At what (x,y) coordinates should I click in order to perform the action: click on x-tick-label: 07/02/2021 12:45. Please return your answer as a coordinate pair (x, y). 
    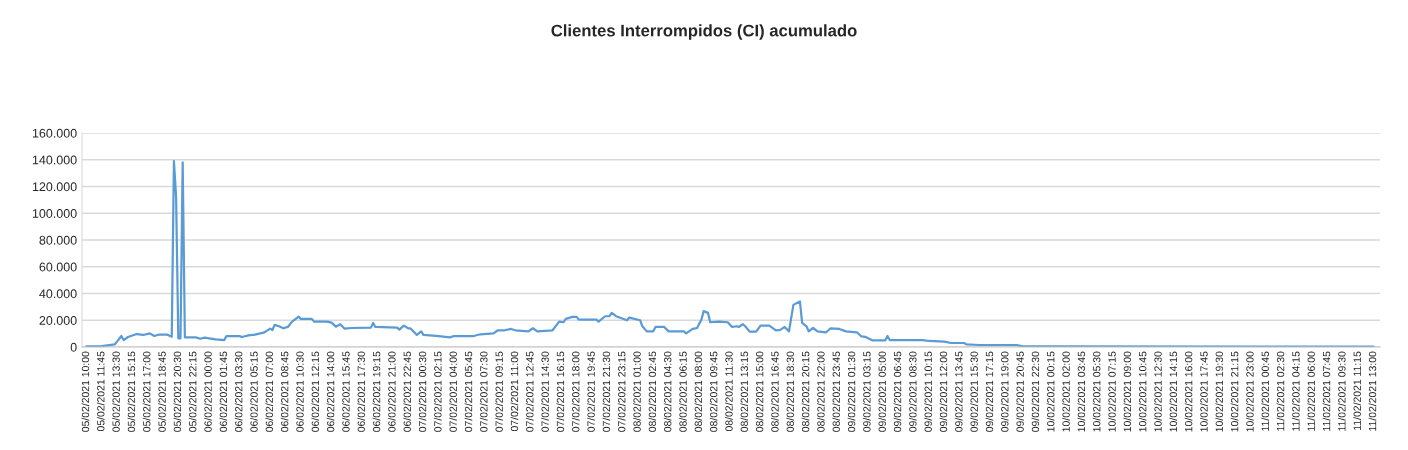
    Looking at the image, I should click on (529, 391).